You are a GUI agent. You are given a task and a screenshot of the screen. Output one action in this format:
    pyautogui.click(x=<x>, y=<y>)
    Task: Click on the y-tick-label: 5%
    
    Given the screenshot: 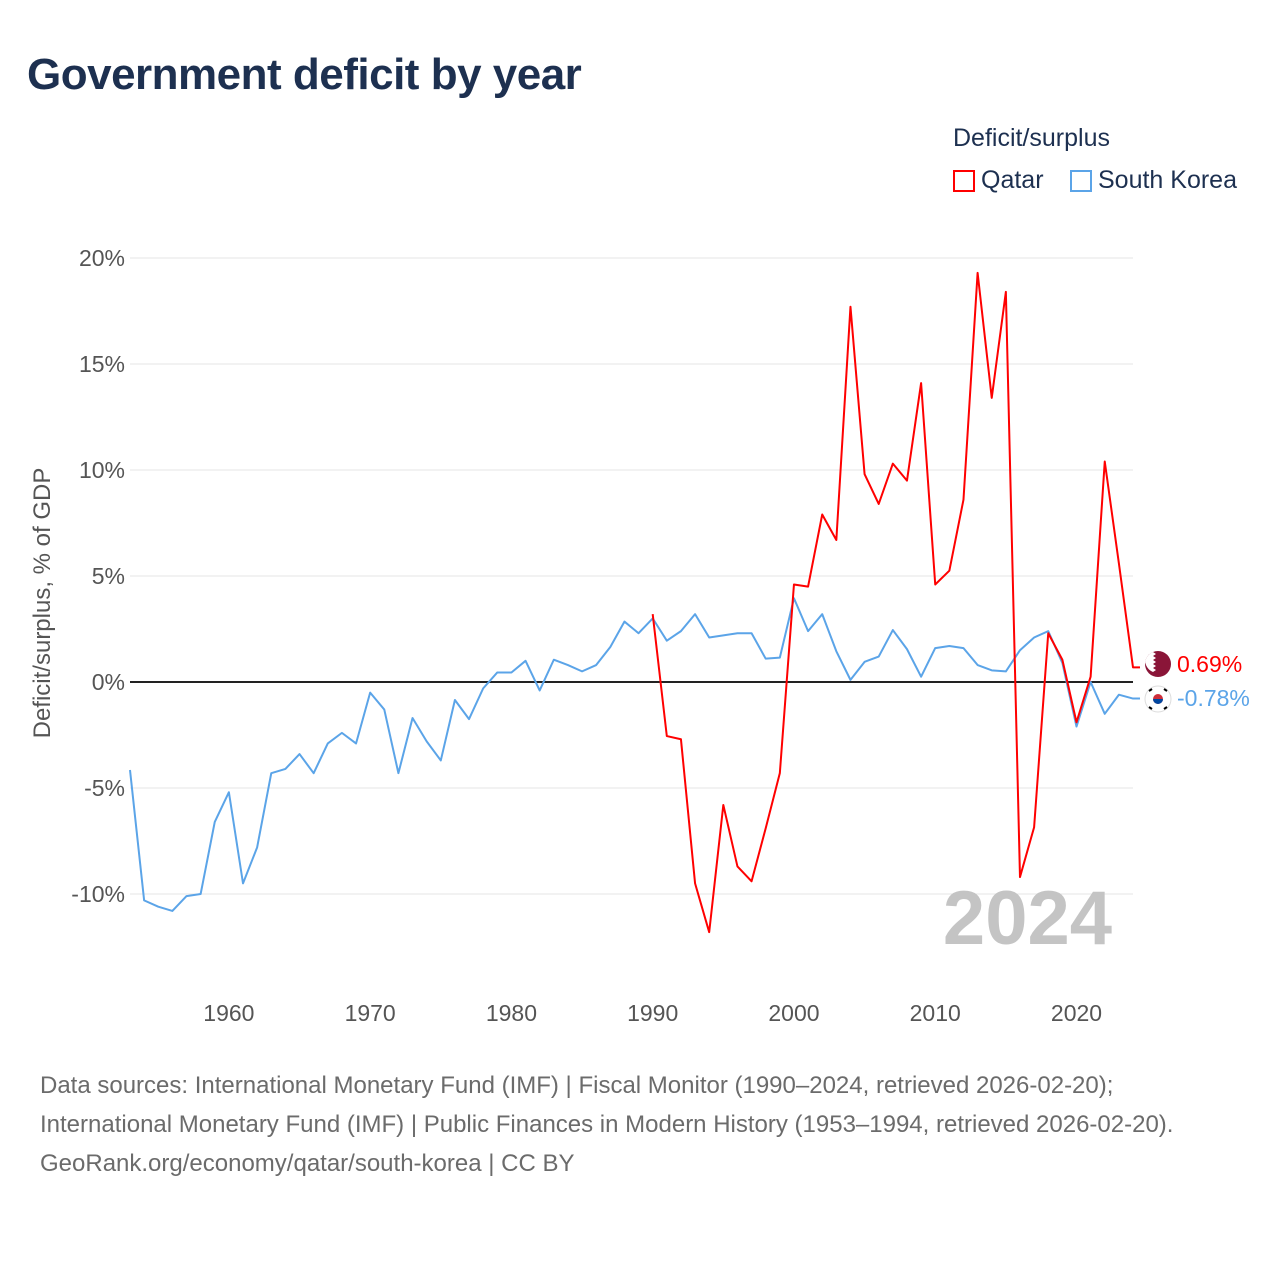 What is the action you would take?
    pyautogui.click(x=108, y=576)
    